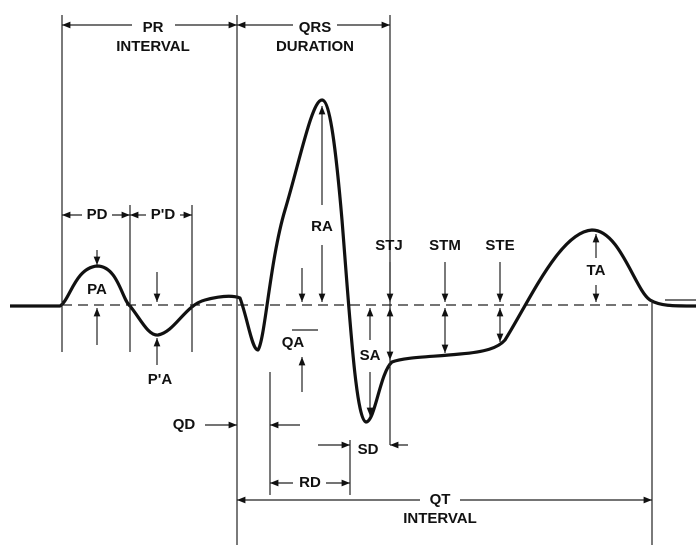 The height and width of the screenshot is (556, 696). What do you see at coordinates (315, 46) in the screenshot?
I see `label: DURATION` at bounding box center [315, 46].